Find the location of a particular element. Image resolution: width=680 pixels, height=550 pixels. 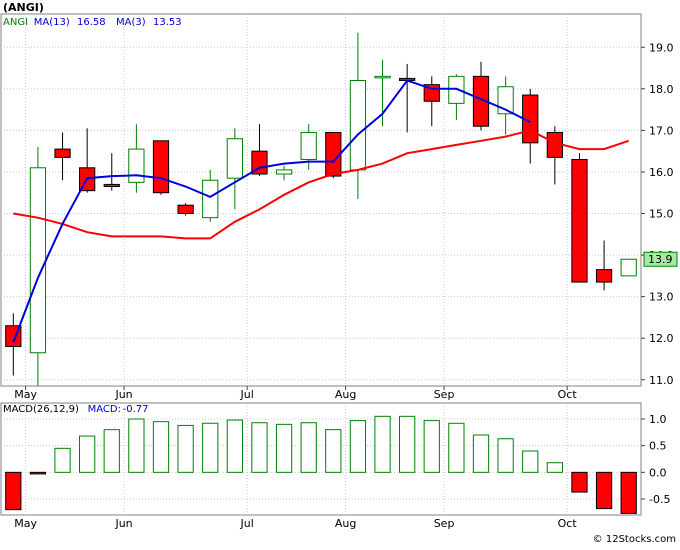

price-x-tick-label: Aug is located at coordinates (345, 394).